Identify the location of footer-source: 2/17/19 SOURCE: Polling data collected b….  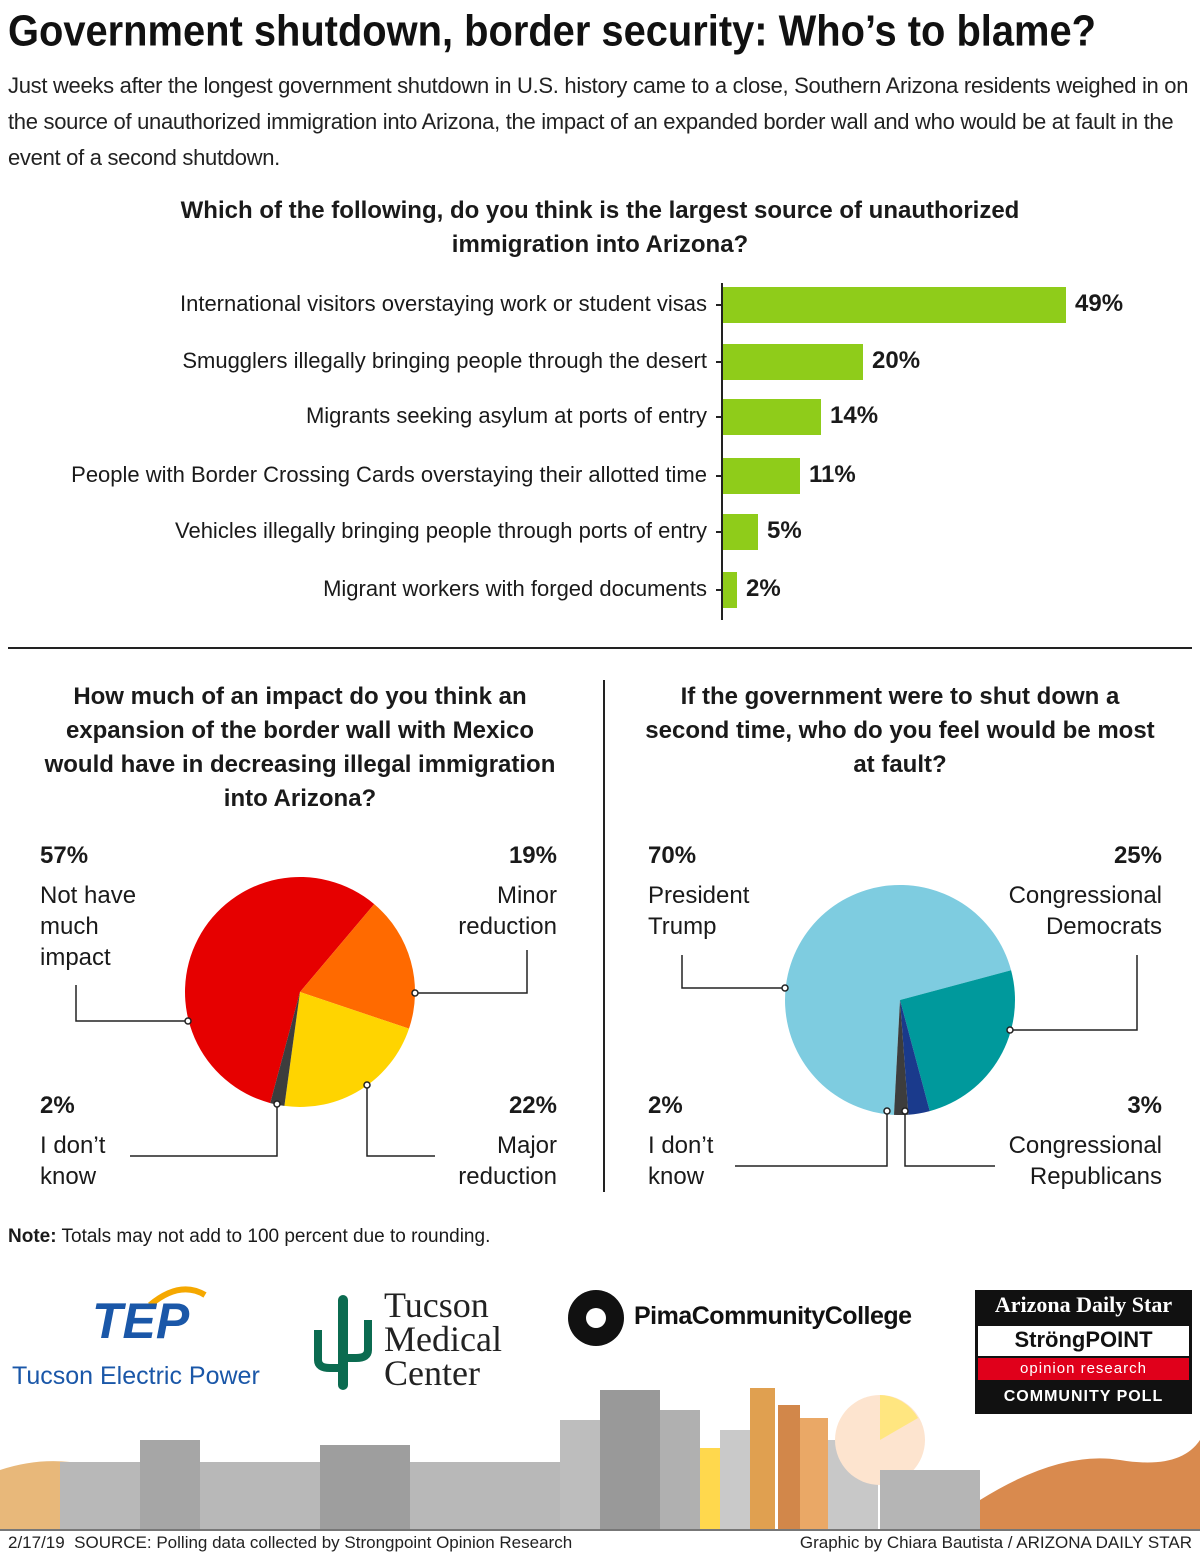
(290, 1542).